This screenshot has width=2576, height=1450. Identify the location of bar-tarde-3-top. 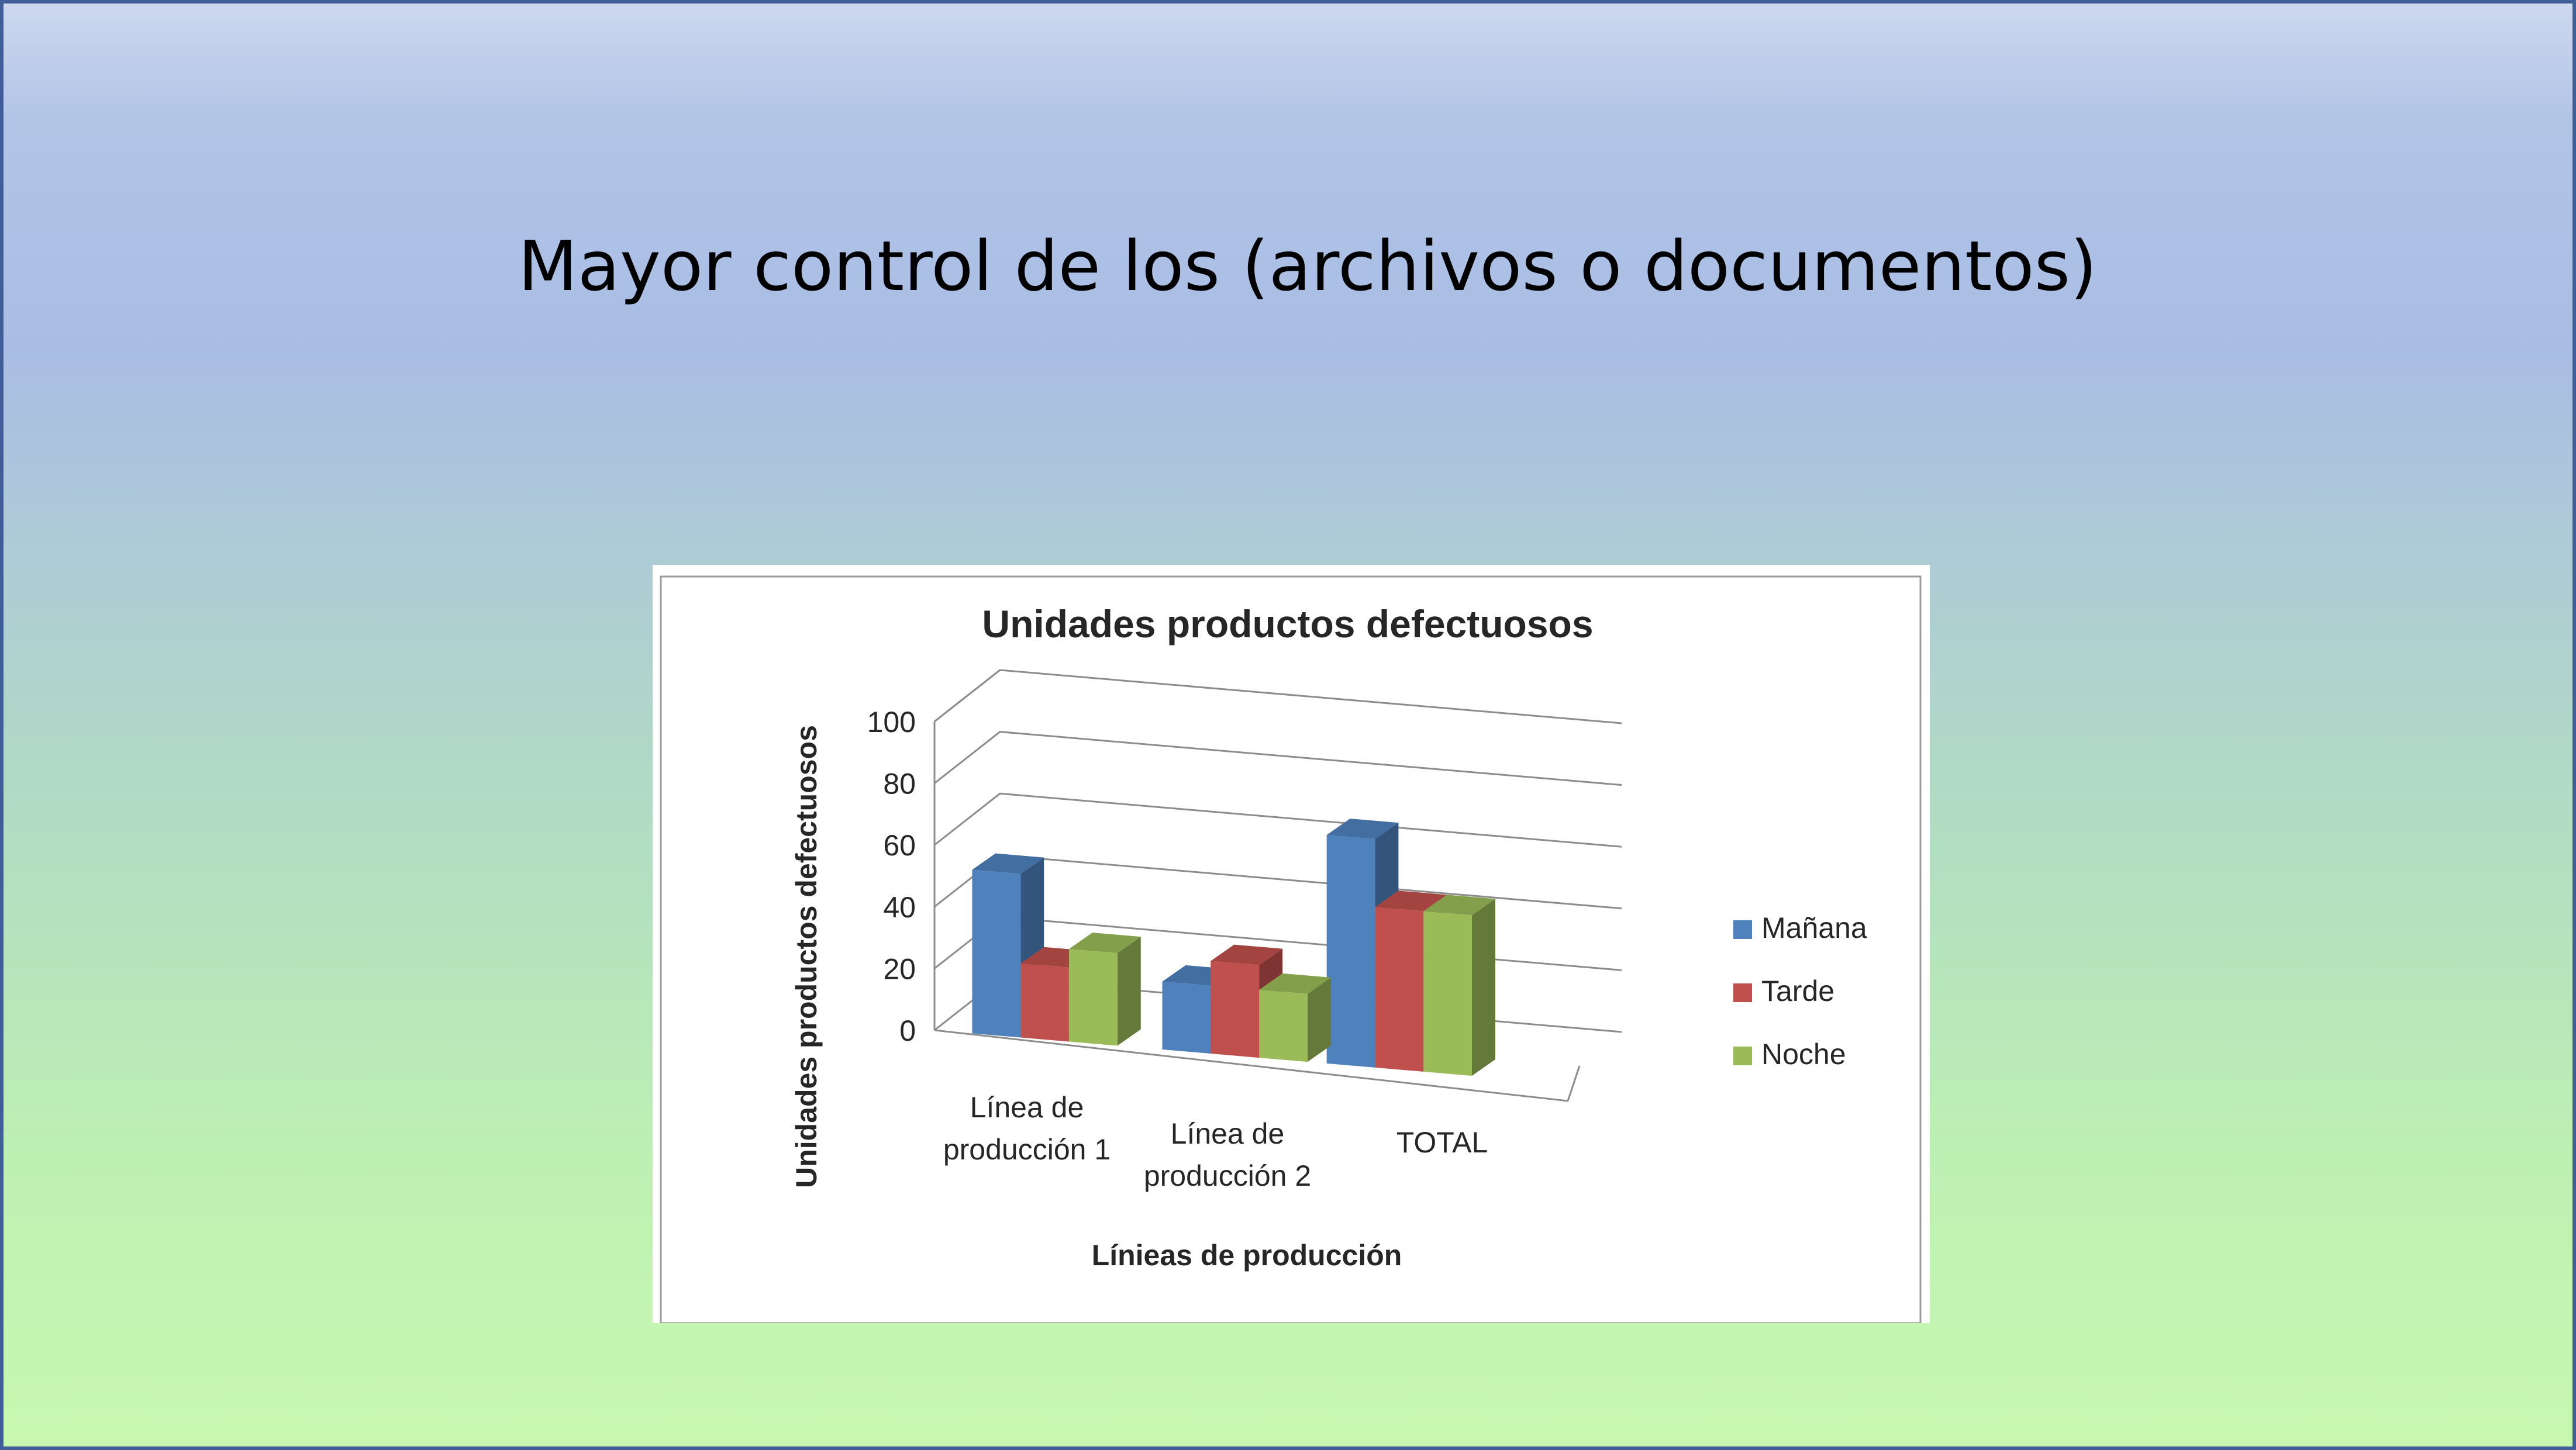
(1411, 901).